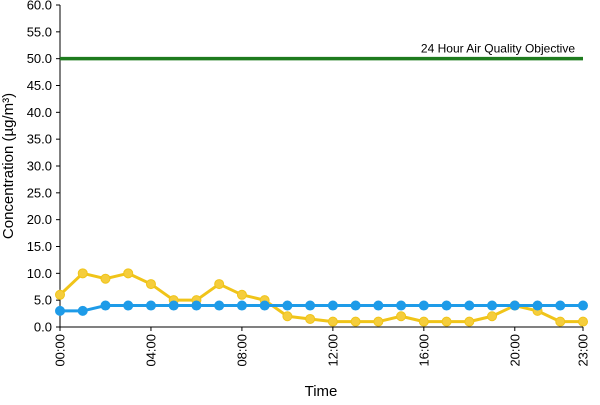  I want to click on y-tick-label: 50.0, so click(39, 58).